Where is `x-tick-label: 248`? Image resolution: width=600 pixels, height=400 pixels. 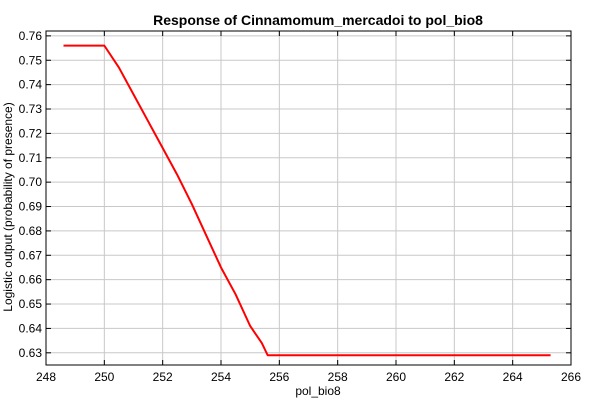 x-tick-label: 248 is located at coordinates (46, 377).